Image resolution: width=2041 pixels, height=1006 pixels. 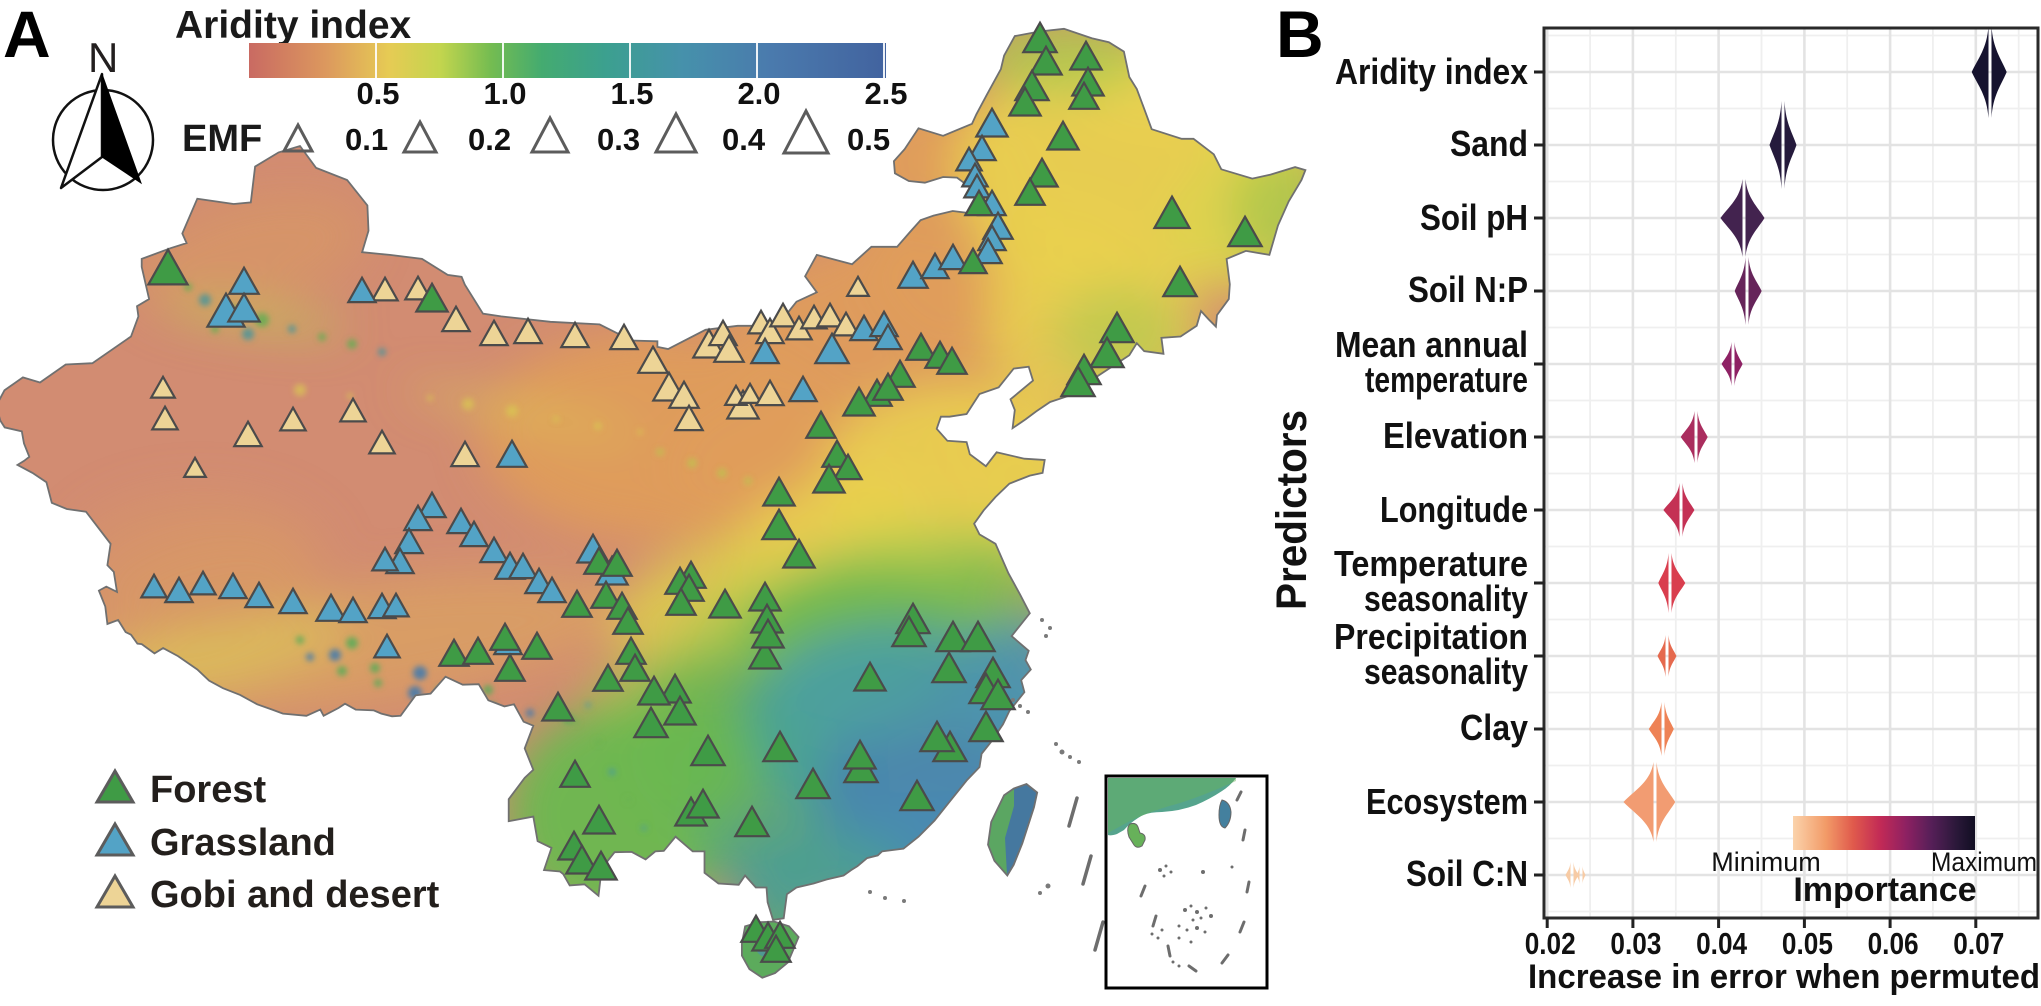 I want to click on svg-text: 0.2, so click(x=489, y=139).